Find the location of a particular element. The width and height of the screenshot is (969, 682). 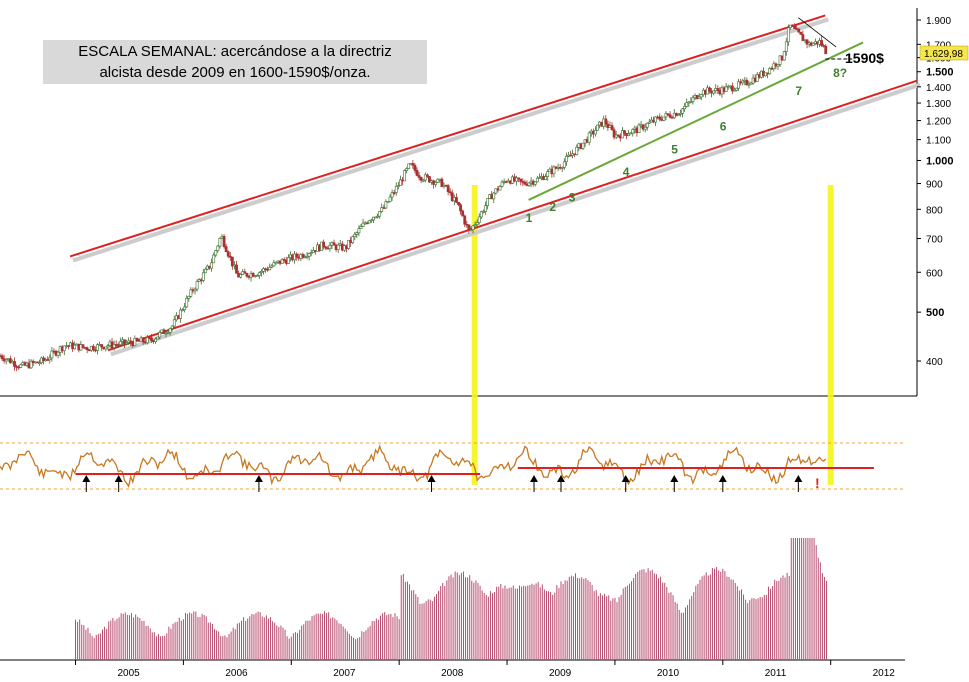

trendline-touch-label: 4 is located at coordinates (626, 172).